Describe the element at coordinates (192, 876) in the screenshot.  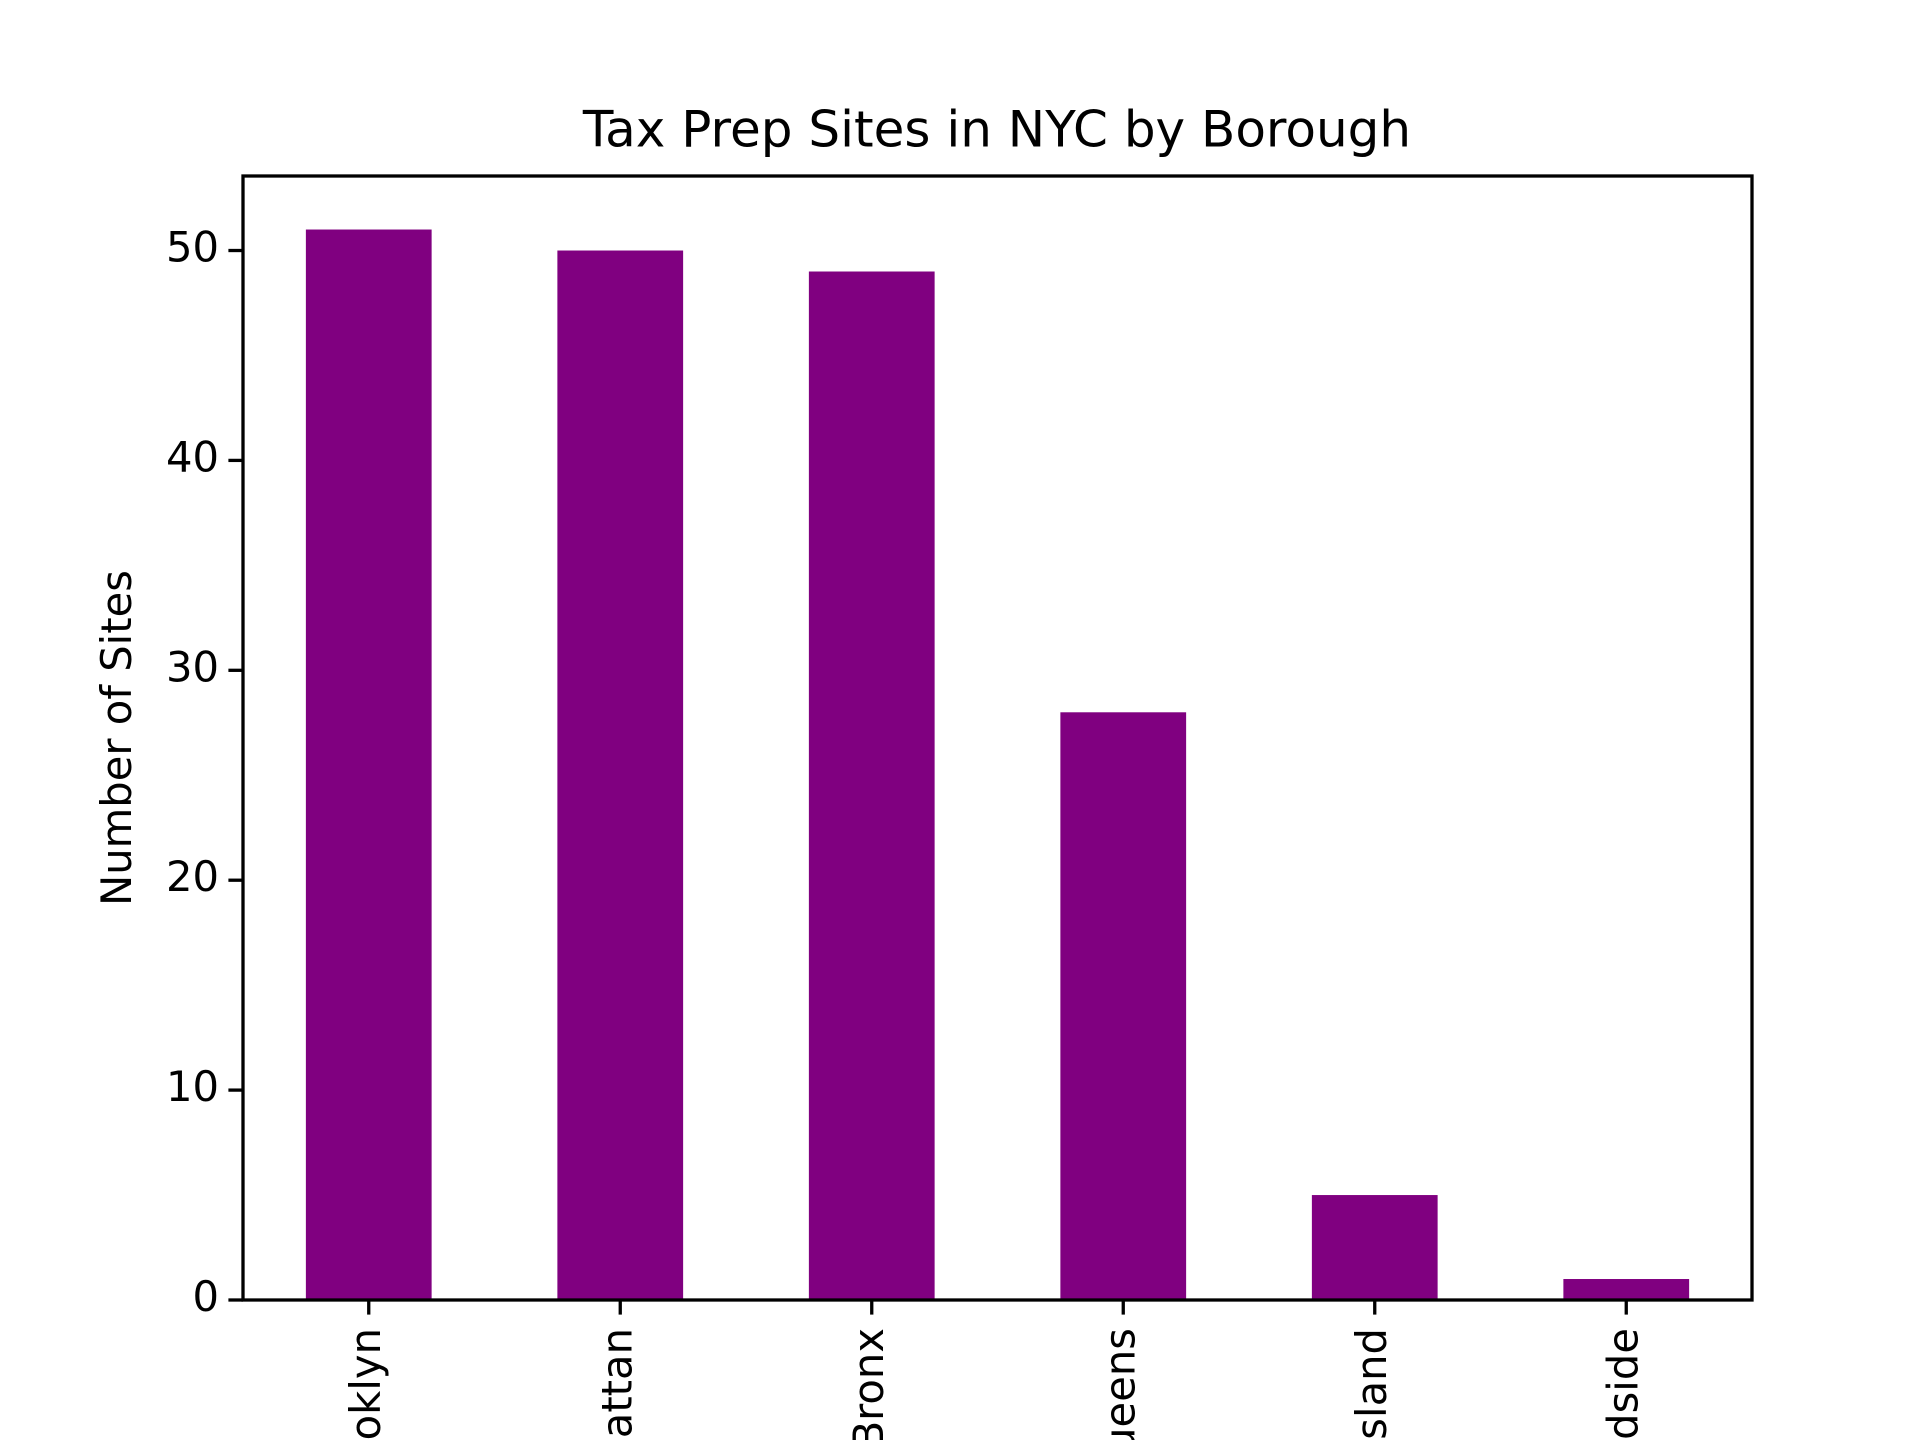
I see `y-tick-label: 20` at that location.